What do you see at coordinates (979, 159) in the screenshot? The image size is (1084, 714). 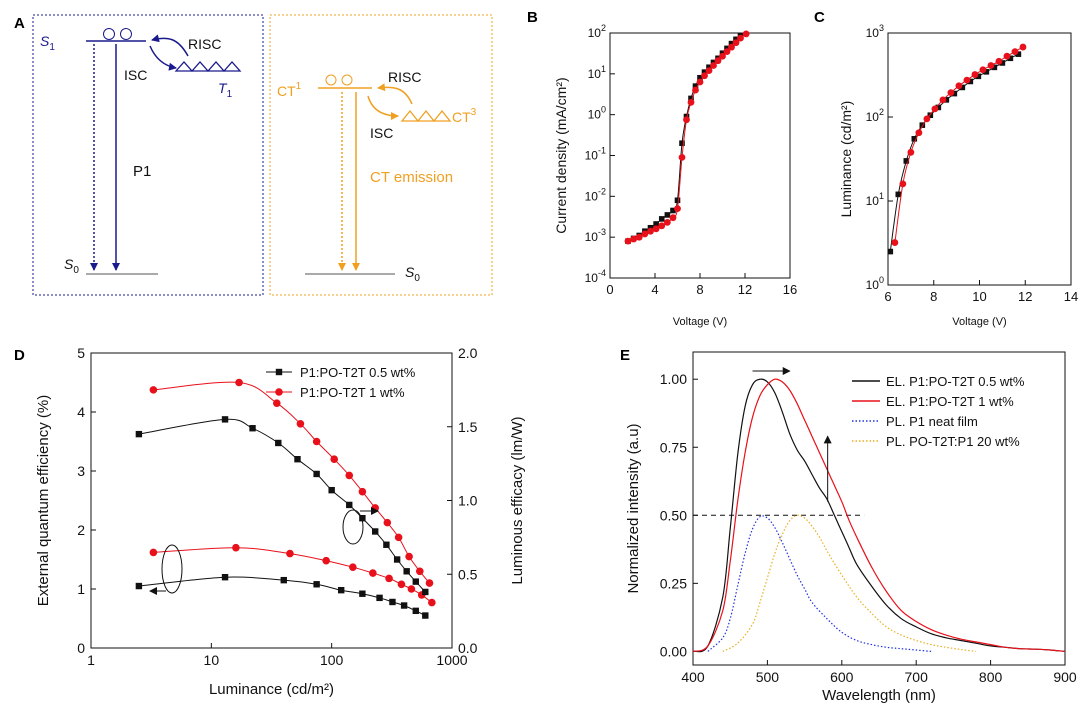 I see `plot-frame` at bounding box center [979, 159].